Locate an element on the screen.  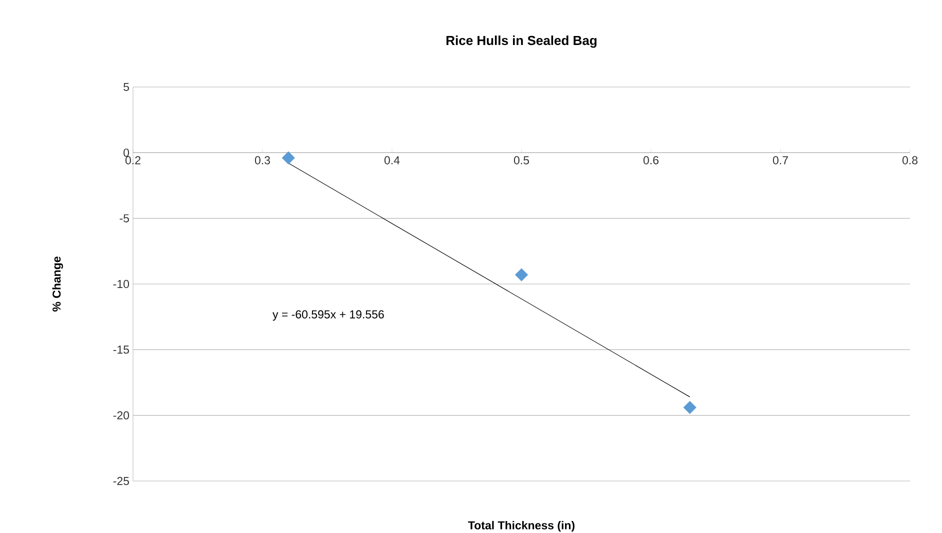
x-tick-label: 0.4 is located at coordinates (392, 160).